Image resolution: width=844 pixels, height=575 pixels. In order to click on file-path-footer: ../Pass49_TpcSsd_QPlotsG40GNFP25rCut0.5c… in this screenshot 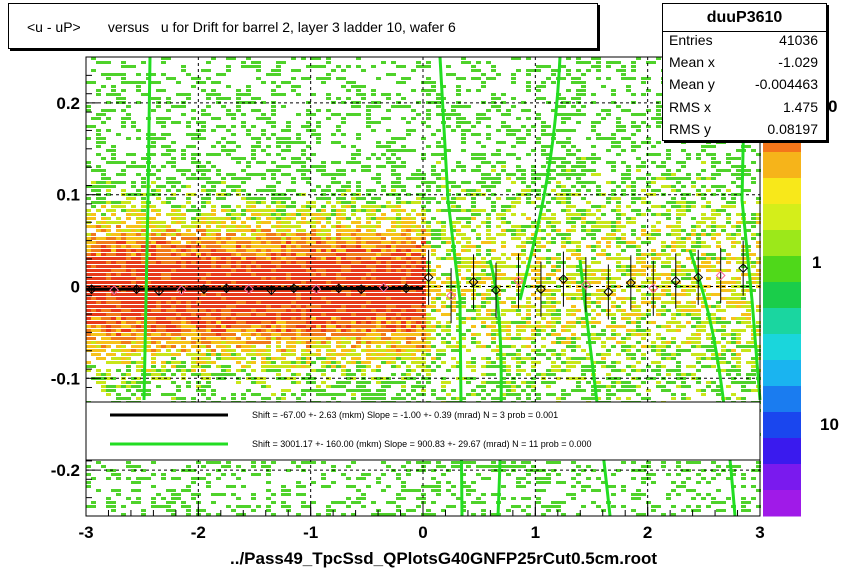, I will do `click(444, 558)`.